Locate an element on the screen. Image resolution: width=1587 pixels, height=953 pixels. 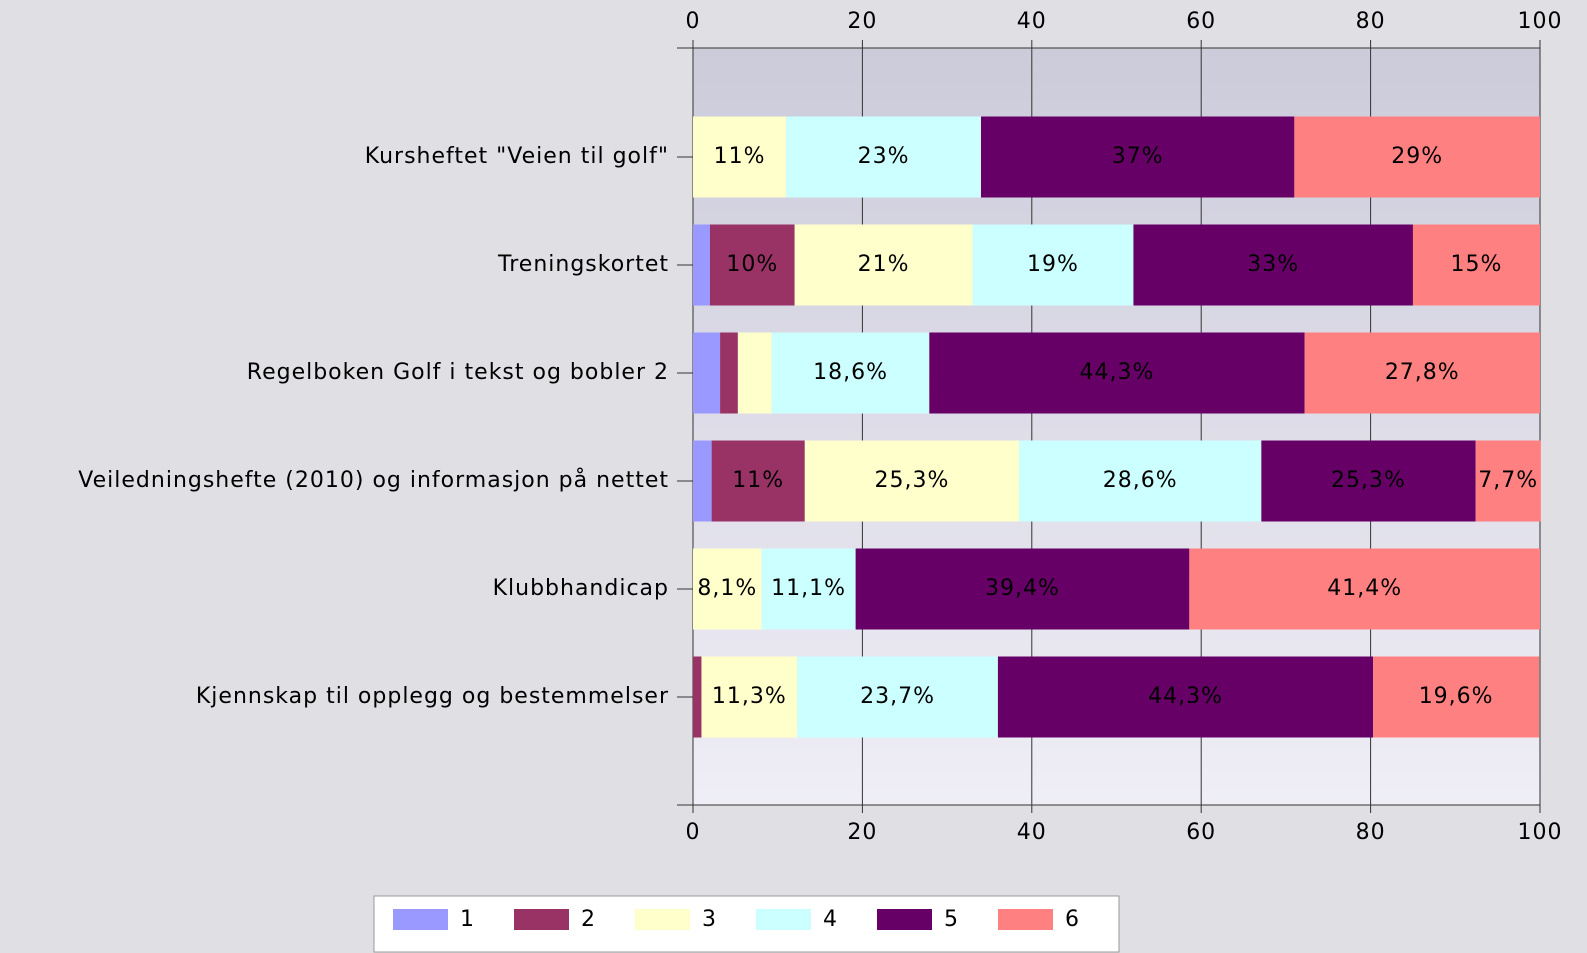
value-label: 21% is located at coordinates (884, 264).